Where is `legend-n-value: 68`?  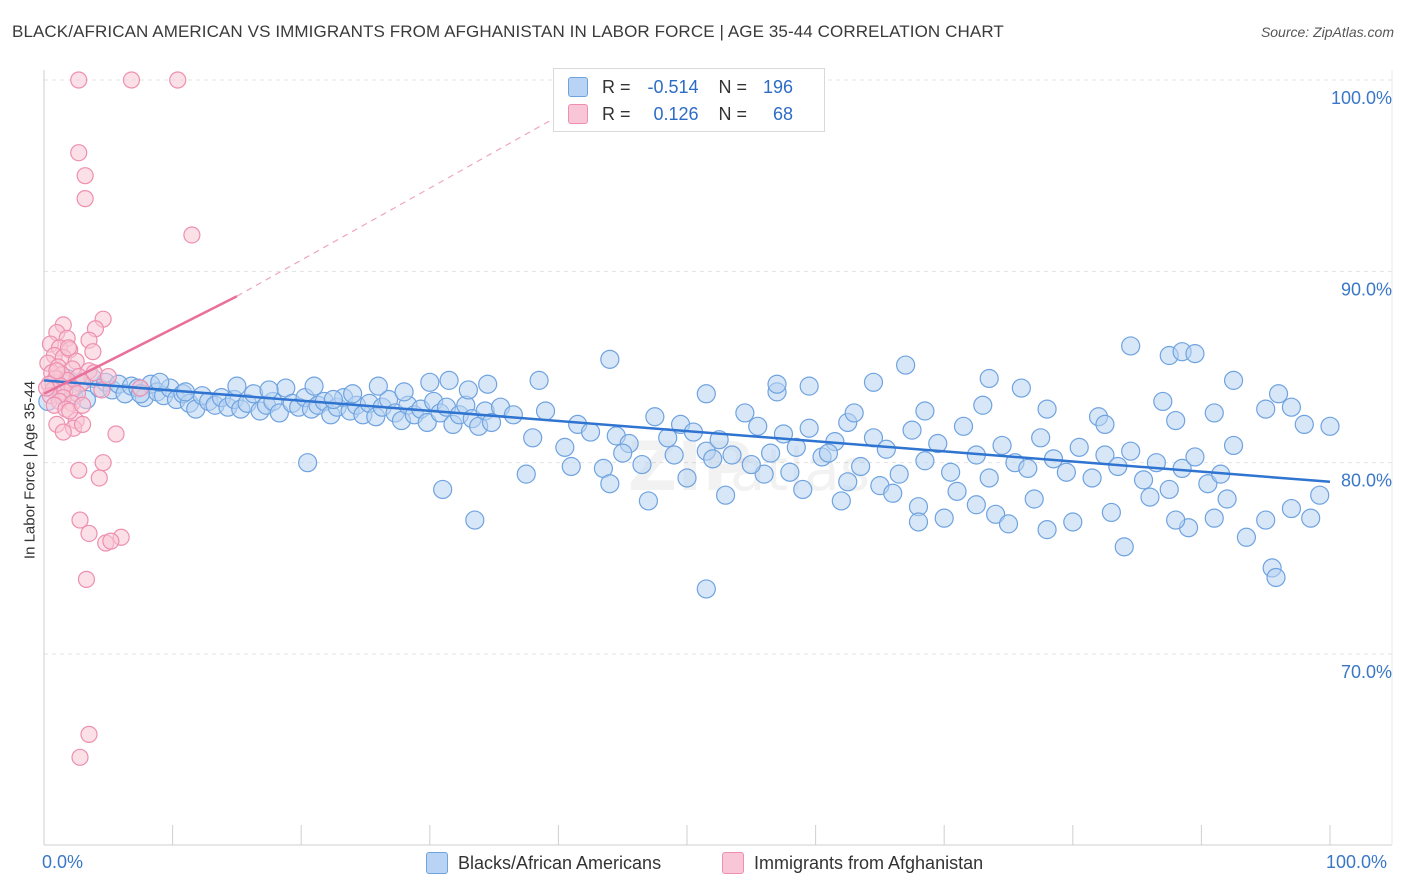
legend-n-value: 68 is located at coordinates (783, 113).